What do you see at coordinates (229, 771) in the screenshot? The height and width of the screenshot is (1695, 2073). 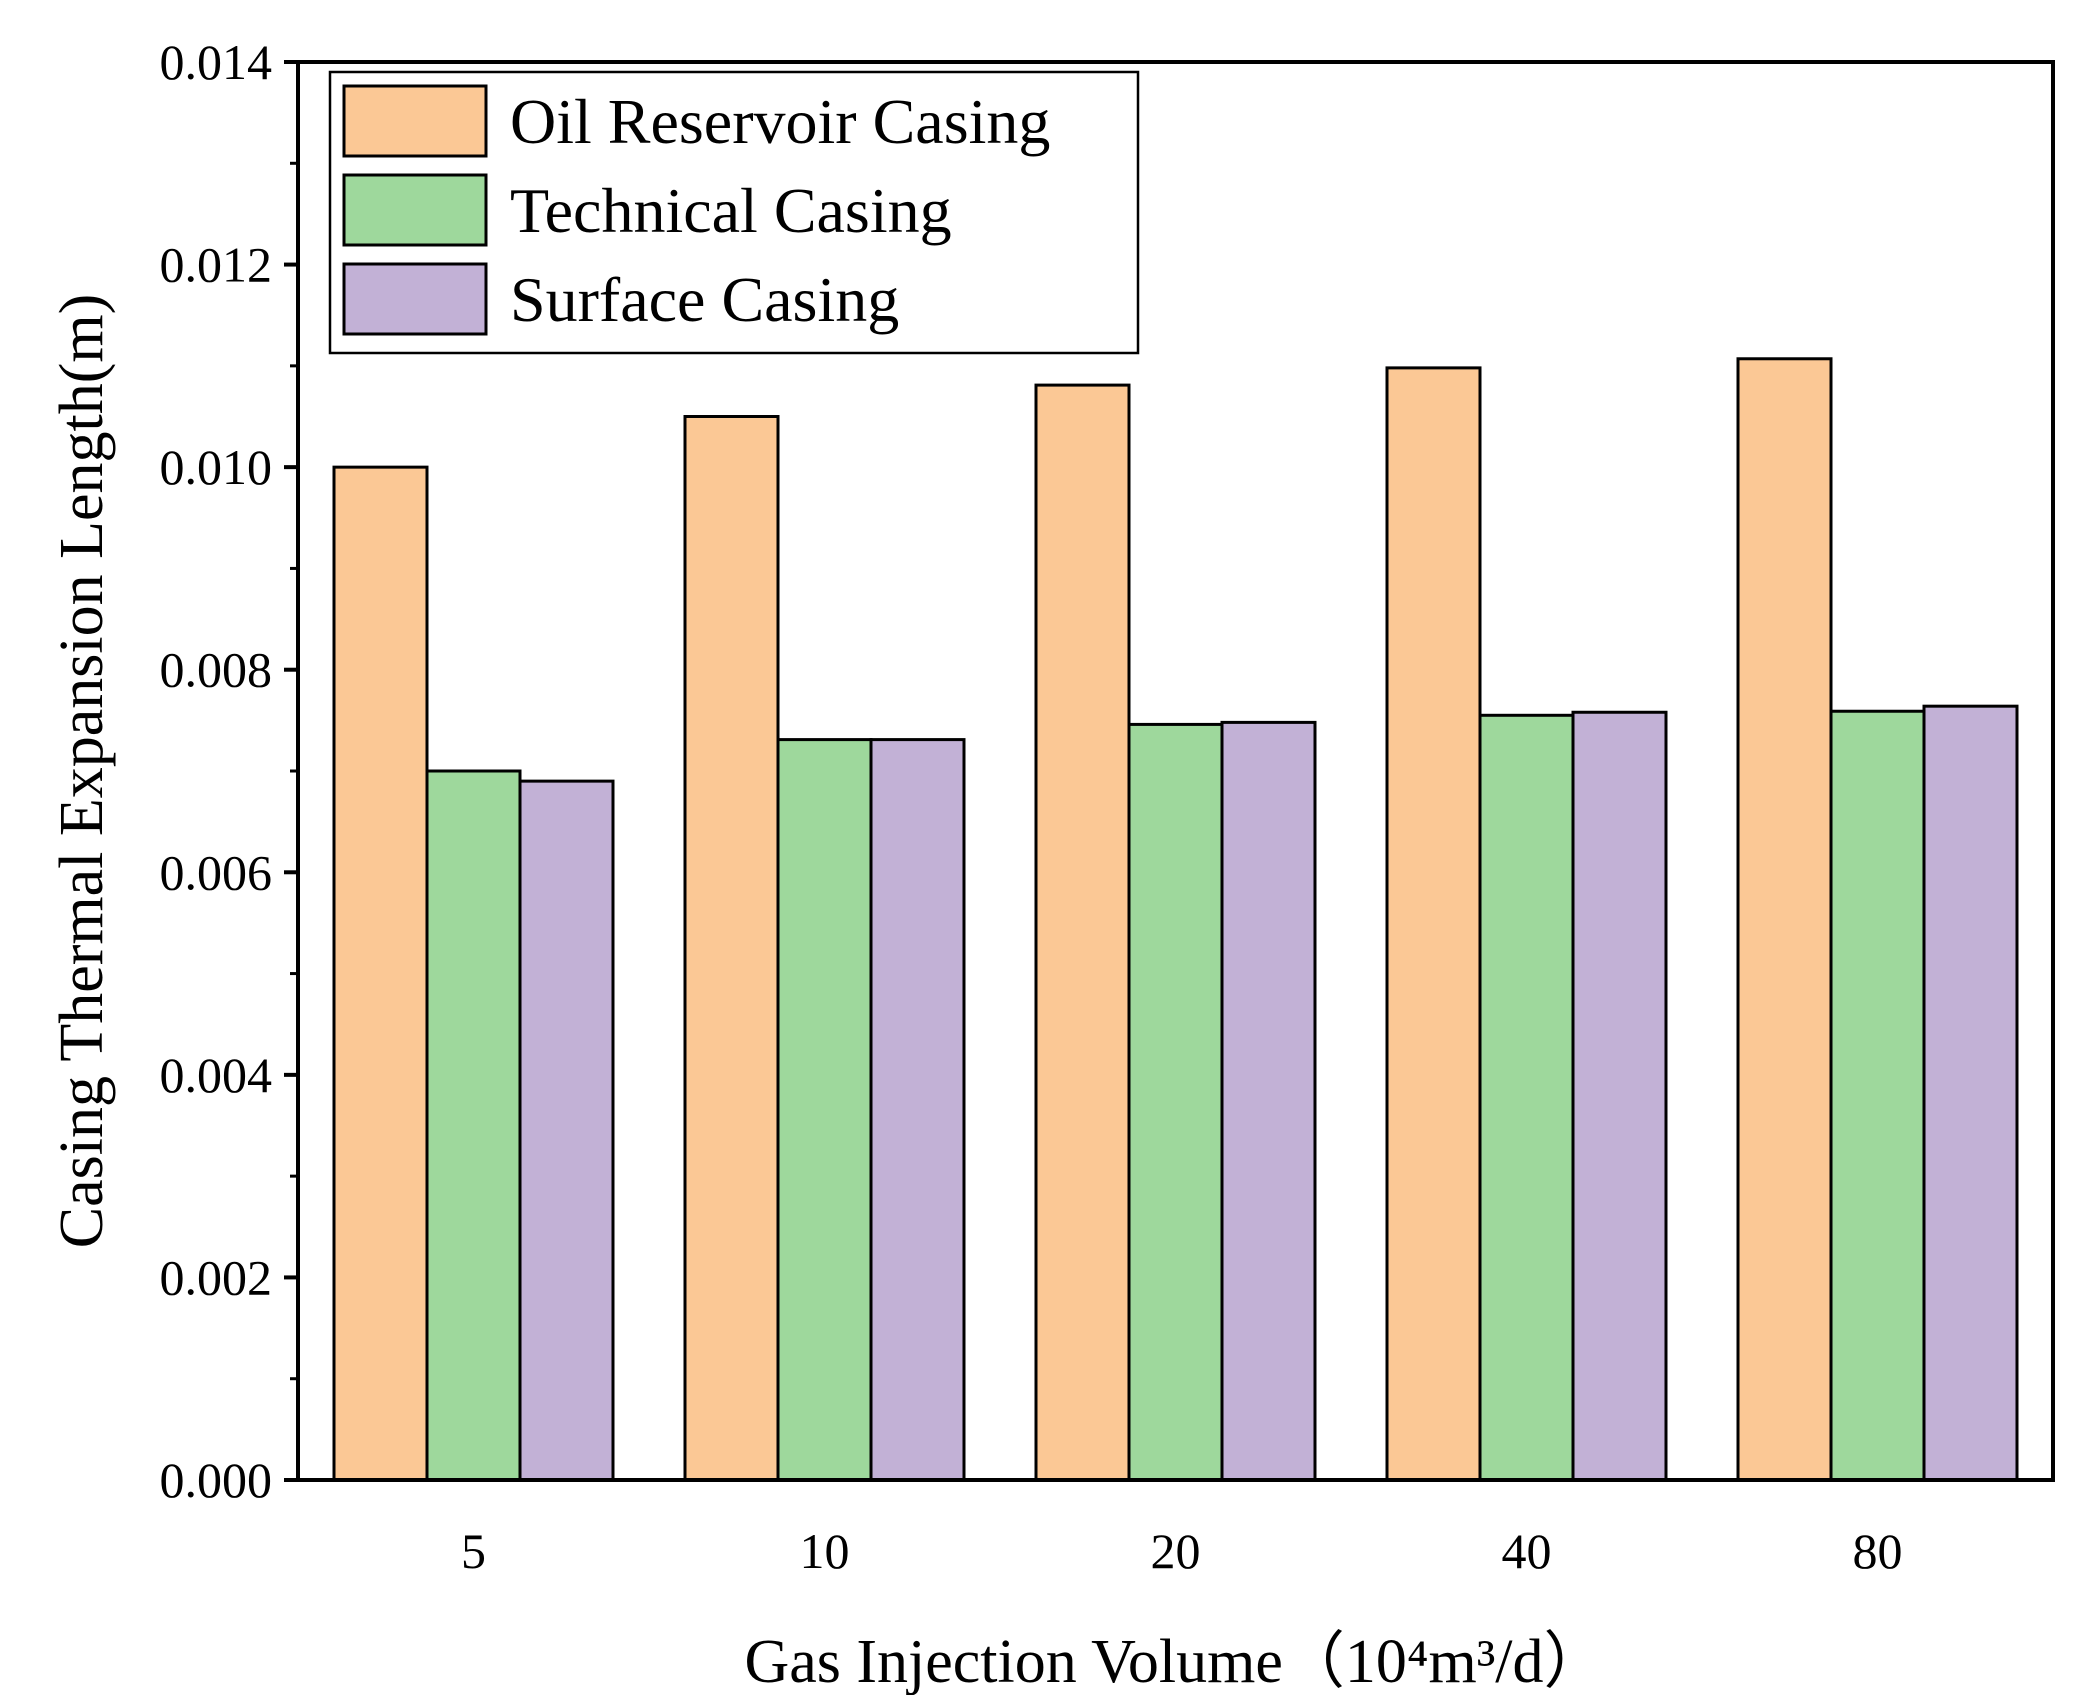 I see `y-axis: 0.000 0.002 0.004 0.006 0.008 0.010 0.012 0.014` at bounding box center [229, 771].